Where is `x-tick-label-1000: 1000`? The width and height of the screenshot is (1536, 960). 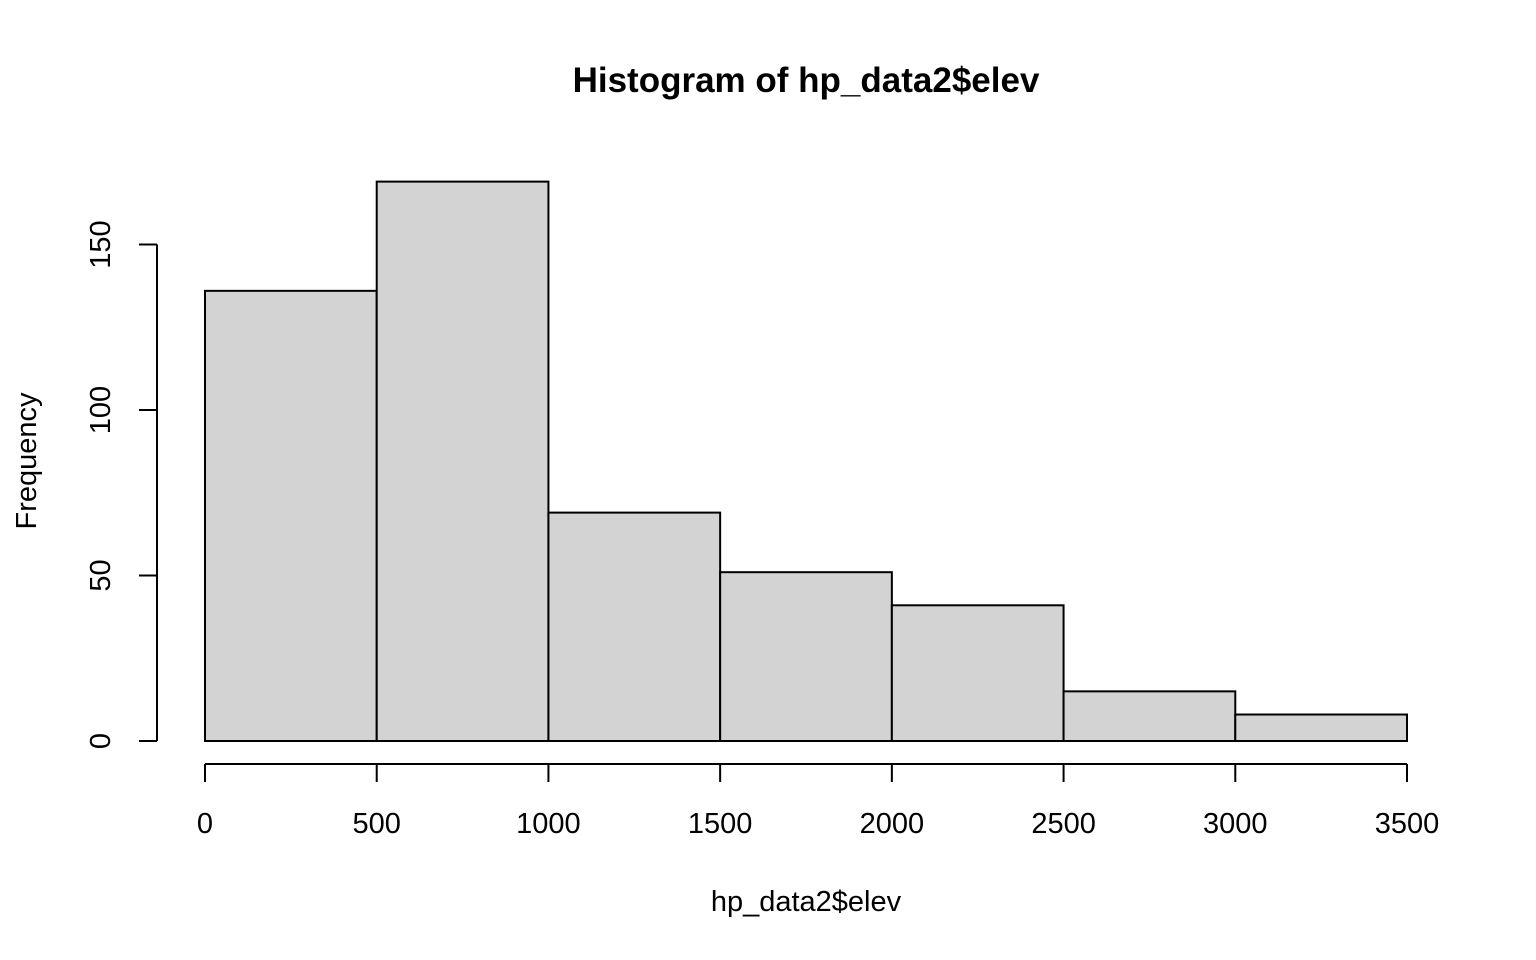 x-tick-label-1000: 1000 is located at coordinates (548, 824).